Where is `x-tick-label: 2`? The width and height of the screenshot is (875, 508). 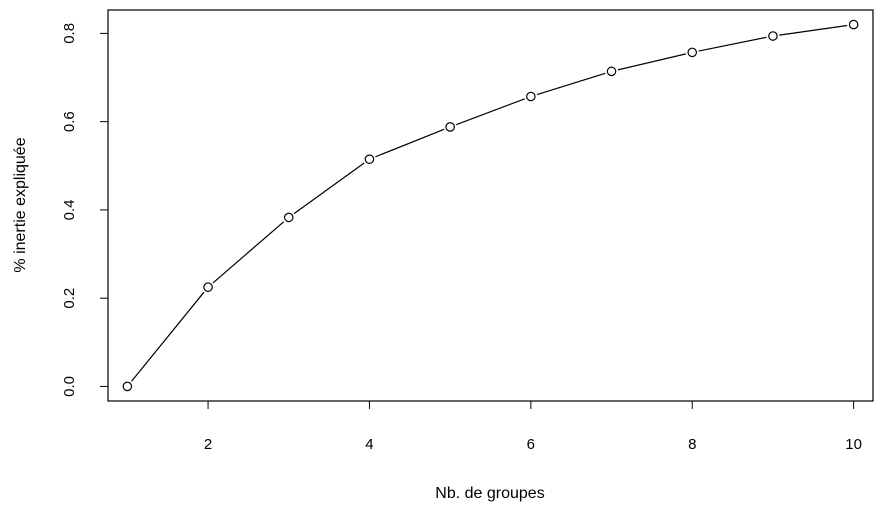
x-tick-label: 2 is located at coordinates (208, 444).